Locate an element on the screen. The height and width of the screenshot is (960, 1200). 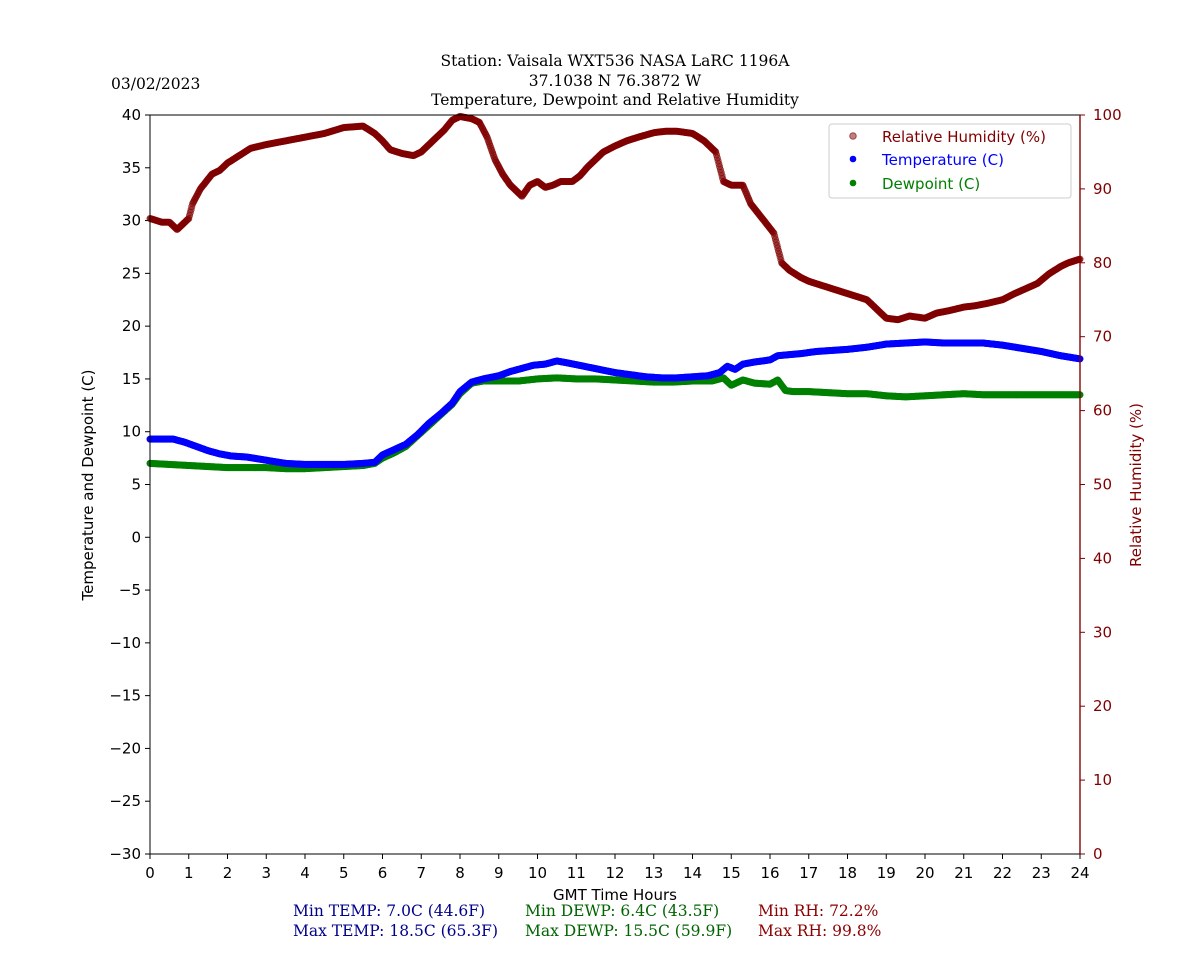
x-tick-label: 11 is located at coordinates (576, 873).